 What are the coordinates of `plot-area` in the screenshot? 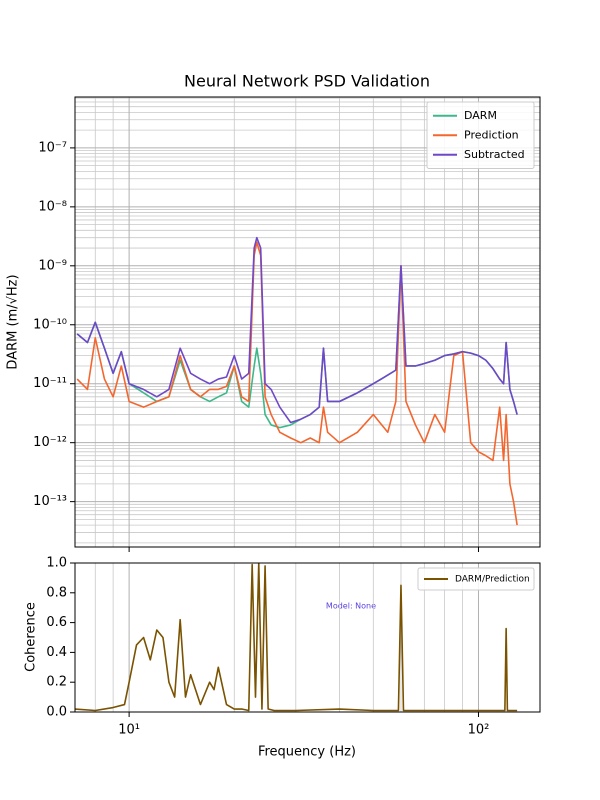 It's located at (296, 637).